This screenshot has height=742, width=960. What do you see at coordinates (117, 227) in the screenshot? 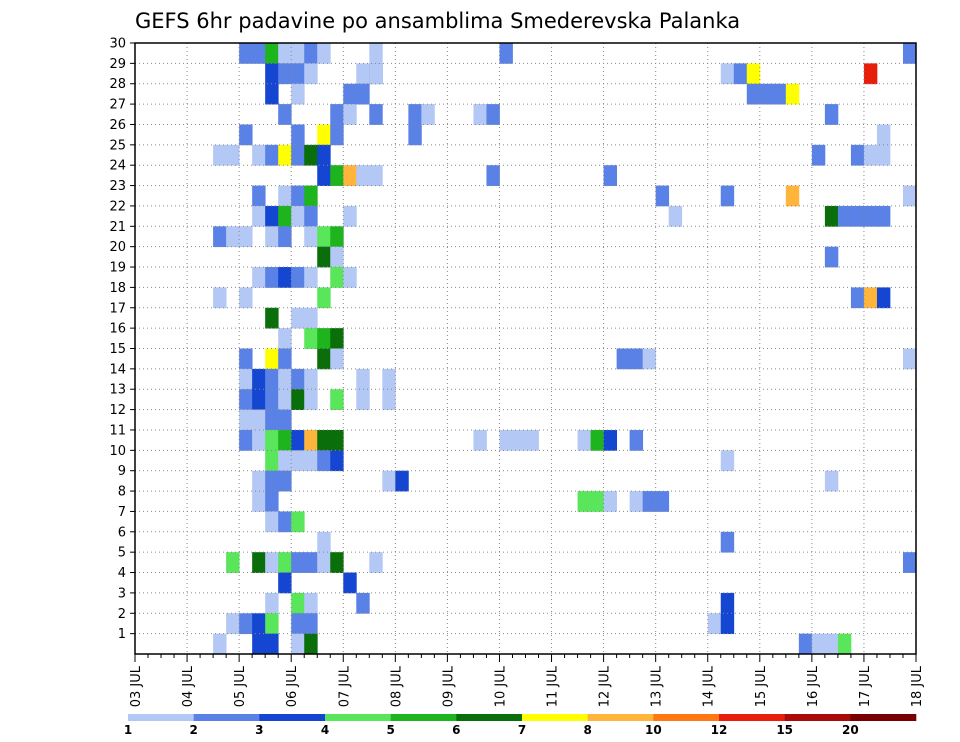
I see `y-tick-label: 21` at bounding box center [117, 227].